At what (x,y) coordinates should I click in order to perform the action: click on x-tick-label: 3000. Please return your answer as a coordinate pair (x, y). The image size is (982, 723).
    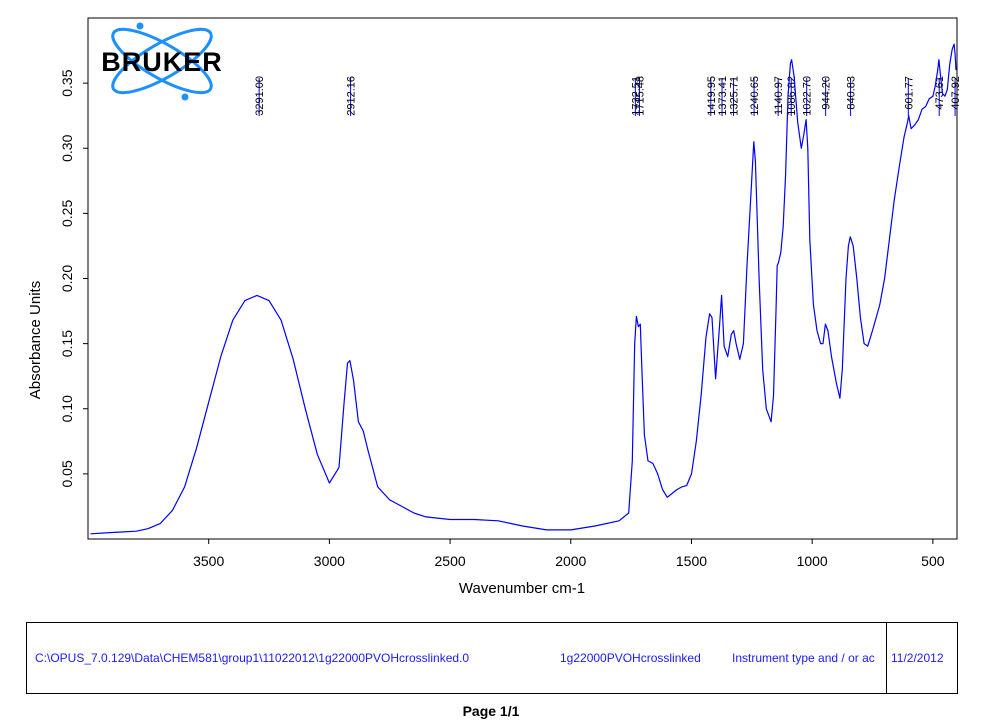
    Looking at the image, I should click on (329, 561).